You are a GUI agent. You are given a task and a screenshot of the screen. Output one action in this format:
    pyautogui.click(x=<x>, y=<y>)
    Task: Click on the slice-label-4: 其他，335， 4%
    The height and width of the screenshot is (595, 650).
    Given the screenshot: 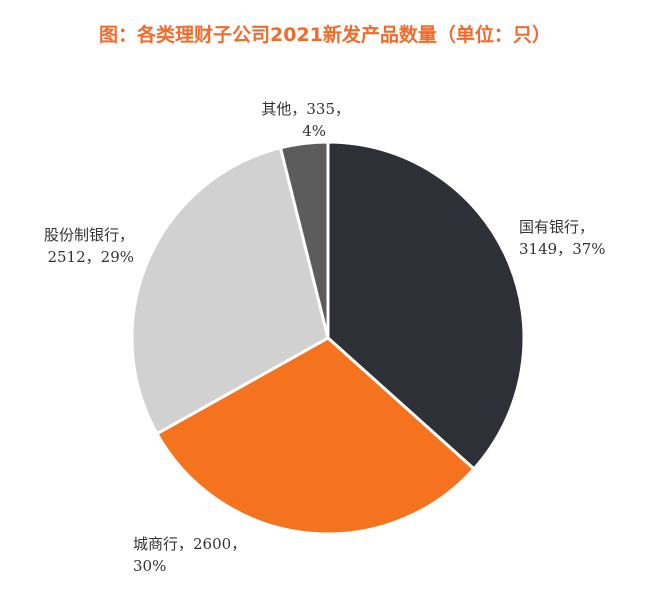 What is the action you would take?
    pyautogui.click(x=305, y=120)
    